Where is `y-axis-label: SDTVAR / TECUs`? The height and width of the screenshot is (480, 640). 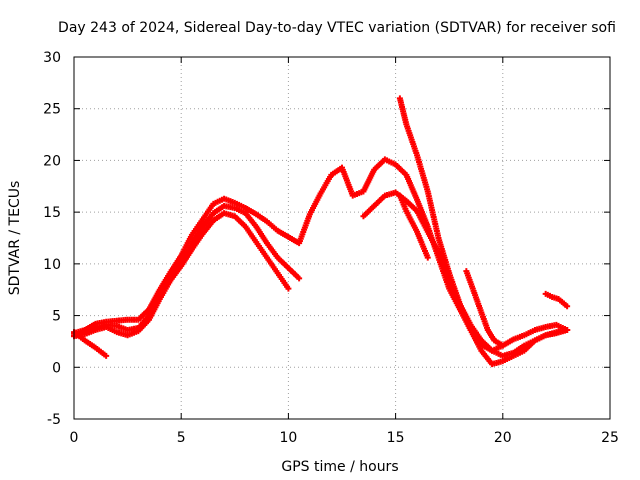 y-axis-label: SDTVAR / TECUs is located at coordinates (15, 238).